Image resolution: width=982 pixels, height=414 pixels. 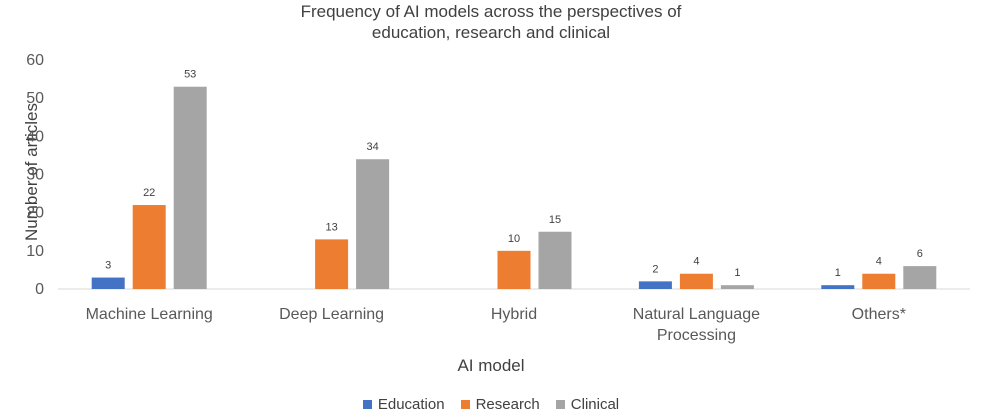 What do you see at coordinates (465, 404) in the screenshot?
I see `legend-swatch-research` at bounding box center [465, 404].